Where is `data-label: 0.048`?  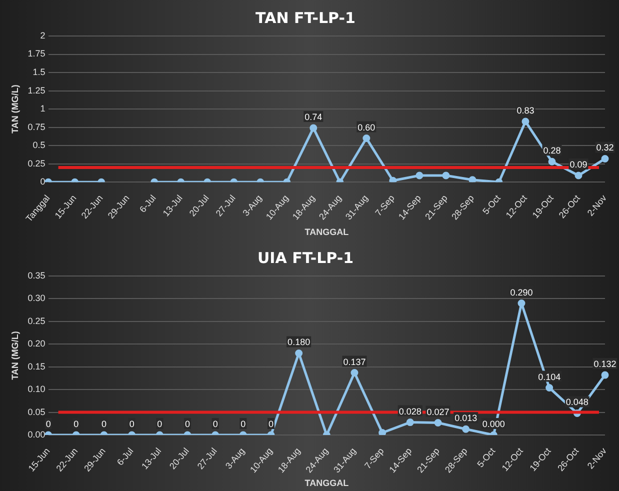 data-label: 0.048 is located at coordinates (577, 402).